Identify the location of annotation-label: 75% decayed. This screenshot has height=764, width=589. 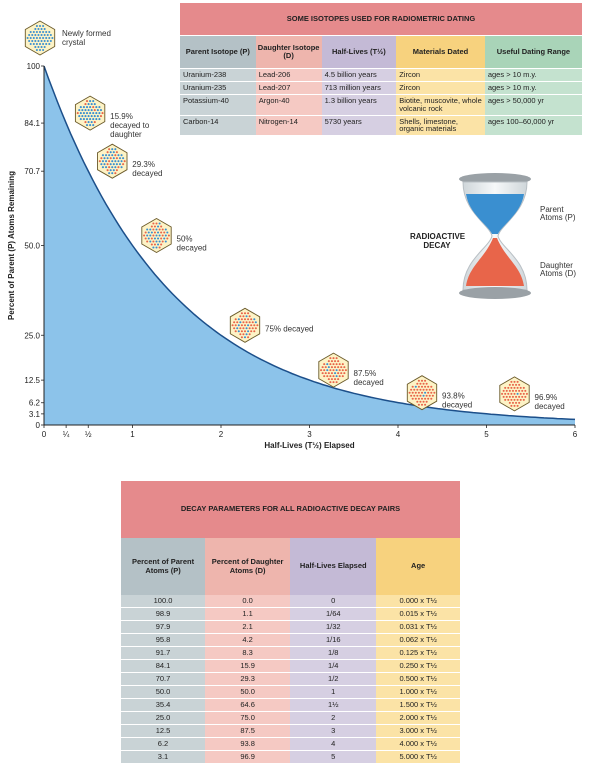
(289, 328).